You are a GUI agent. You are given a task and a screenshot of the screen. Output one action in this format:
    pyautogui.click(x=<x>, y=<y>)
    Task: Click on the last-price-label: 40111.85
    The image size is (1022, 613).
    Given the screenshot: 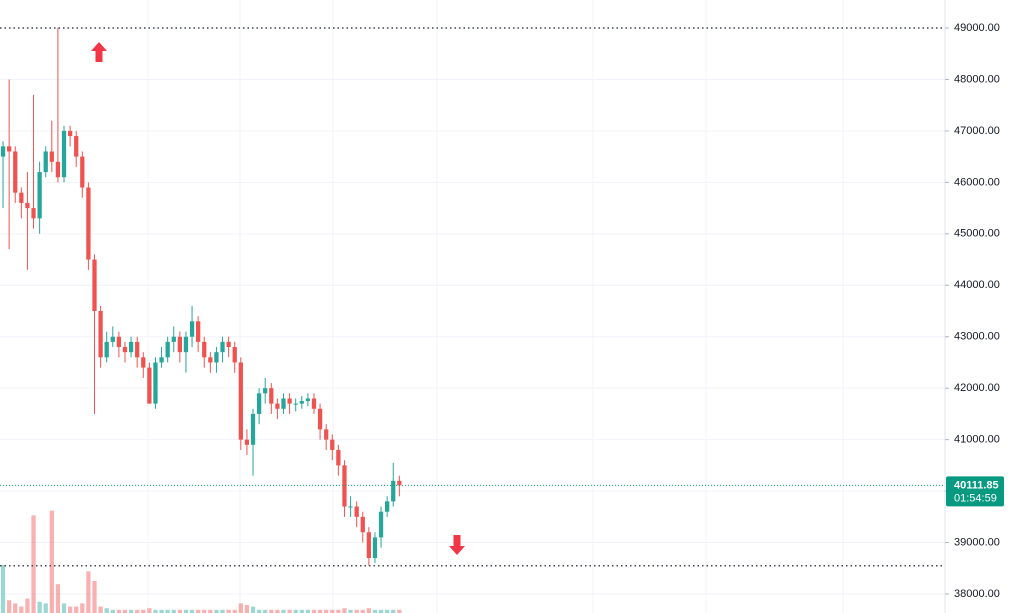 What is the action you would take?
    pyautogui.click(x=976, y=485)
    